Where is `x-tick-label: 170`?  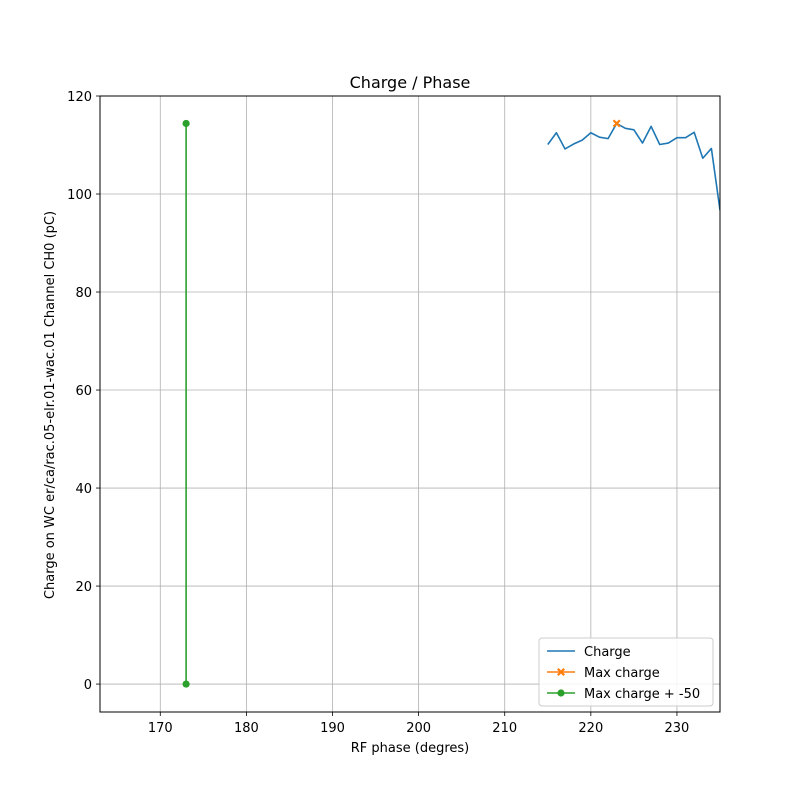
x-tick-label: 170 is located at coordinates (160, 728).